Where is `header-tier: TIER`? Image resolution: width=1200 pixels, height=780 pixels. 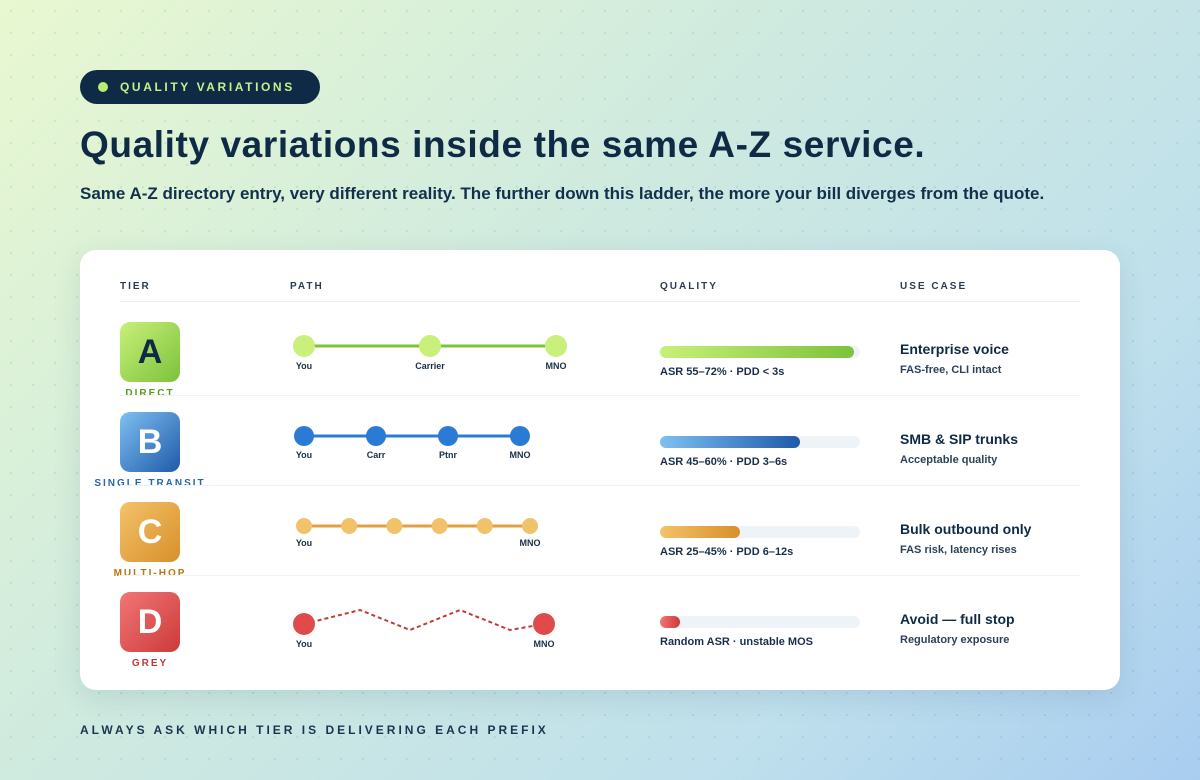
header-tier: TIER is located at coordinates (135, 286).